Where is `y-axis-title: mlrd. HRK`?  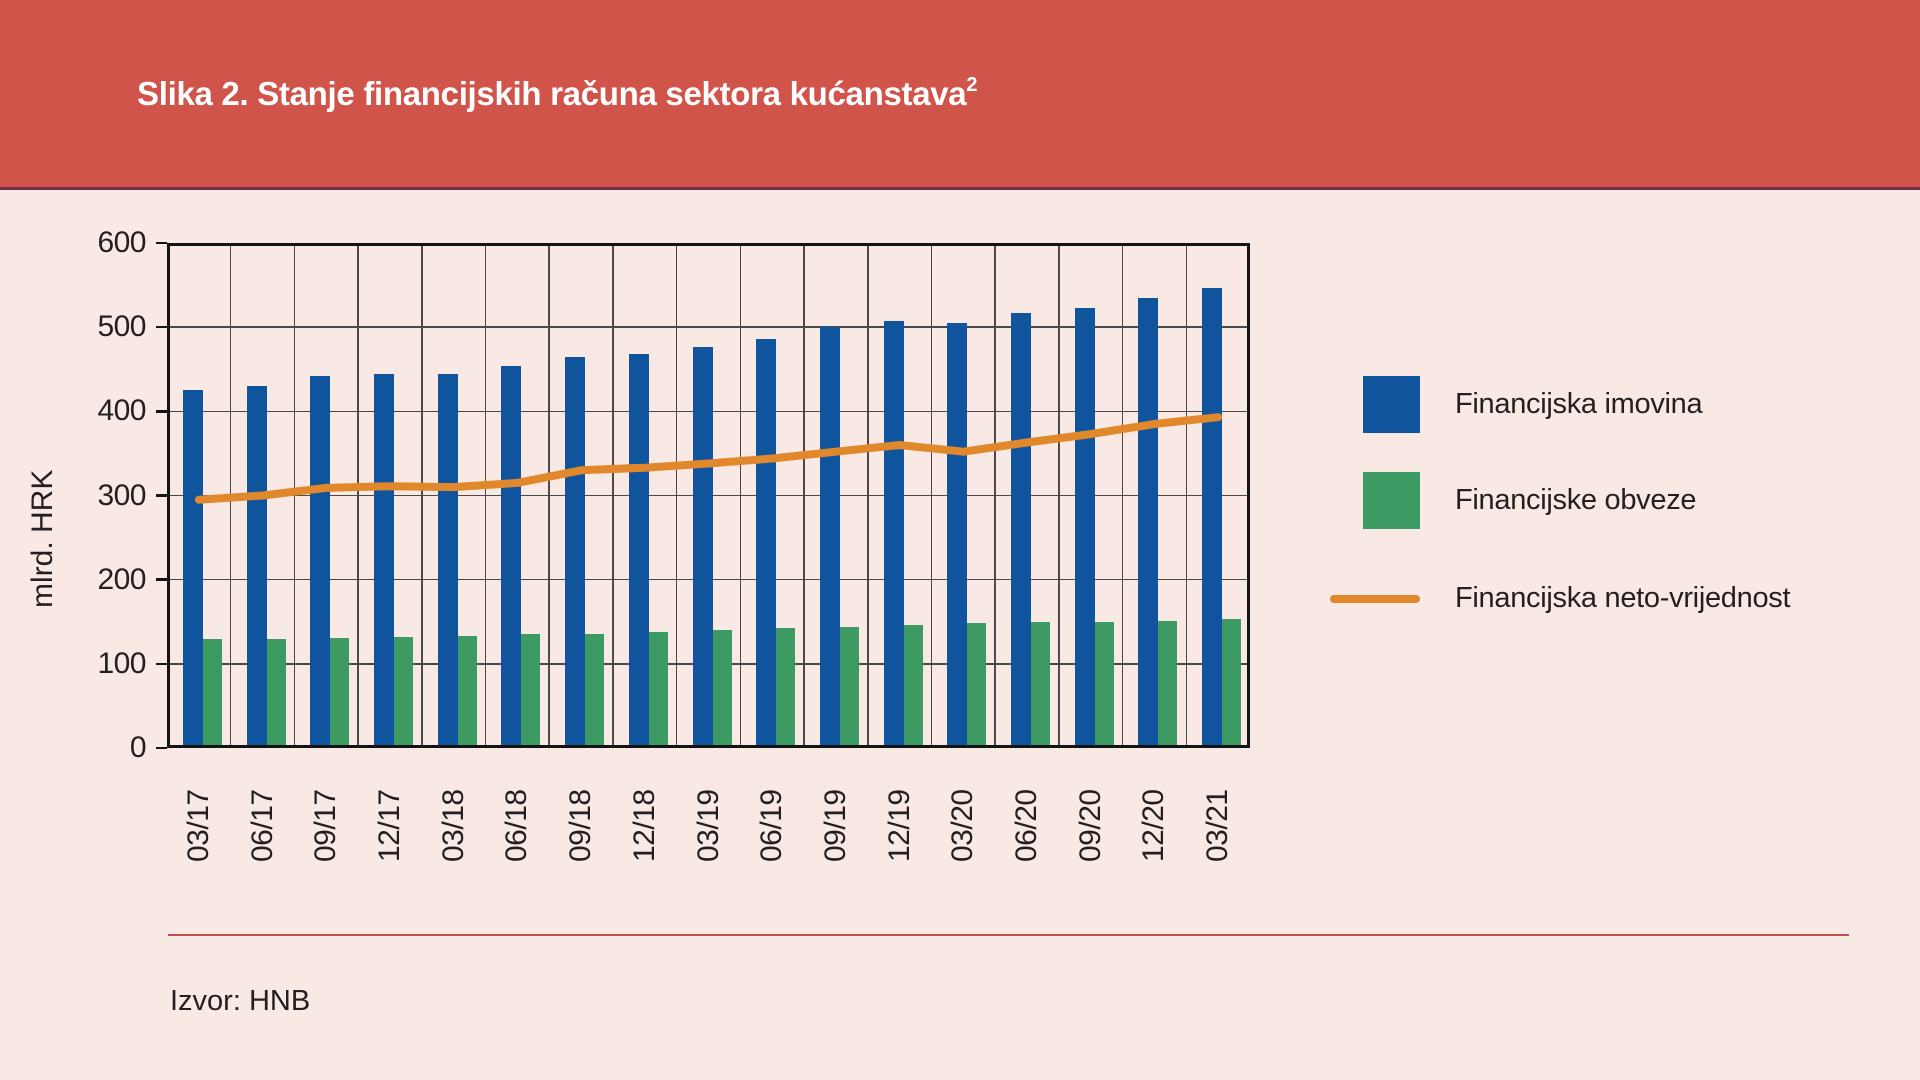 y-axis-title: mlrd. HRK is located at coordinates (42, 538).